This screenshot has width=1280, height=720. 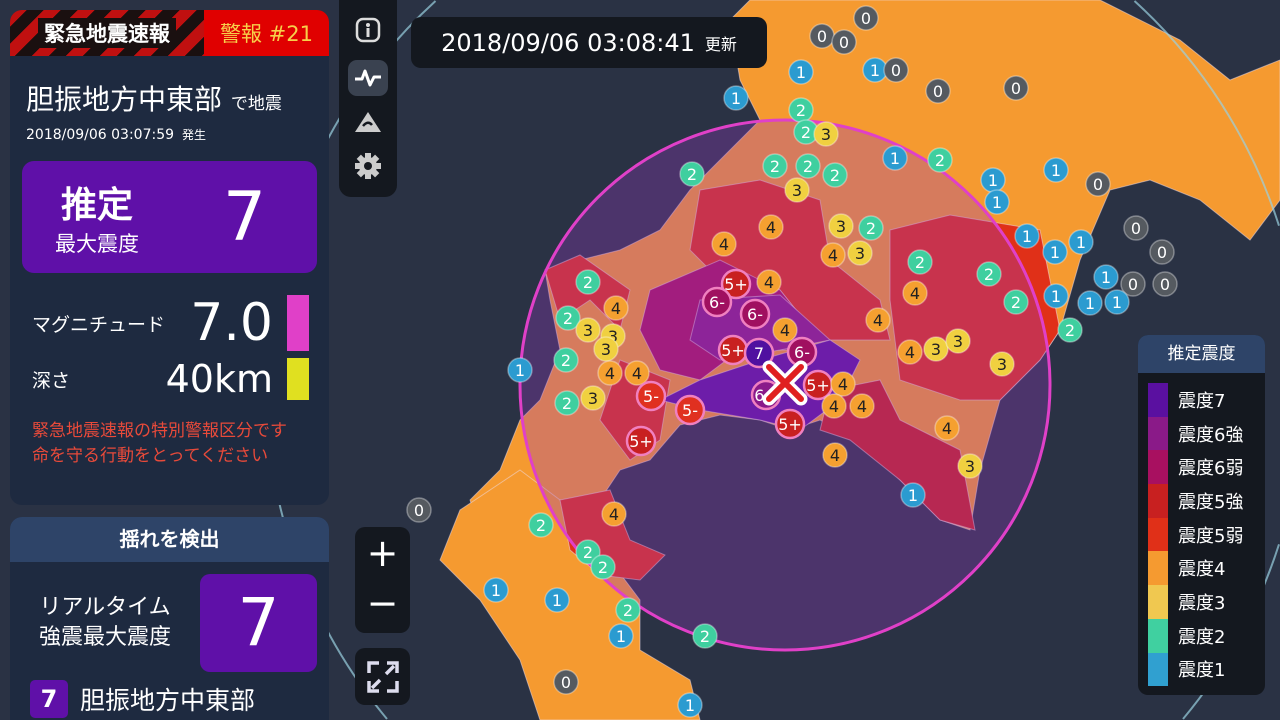 I want to click on fullscreen-button, so click(x=382, y=676).